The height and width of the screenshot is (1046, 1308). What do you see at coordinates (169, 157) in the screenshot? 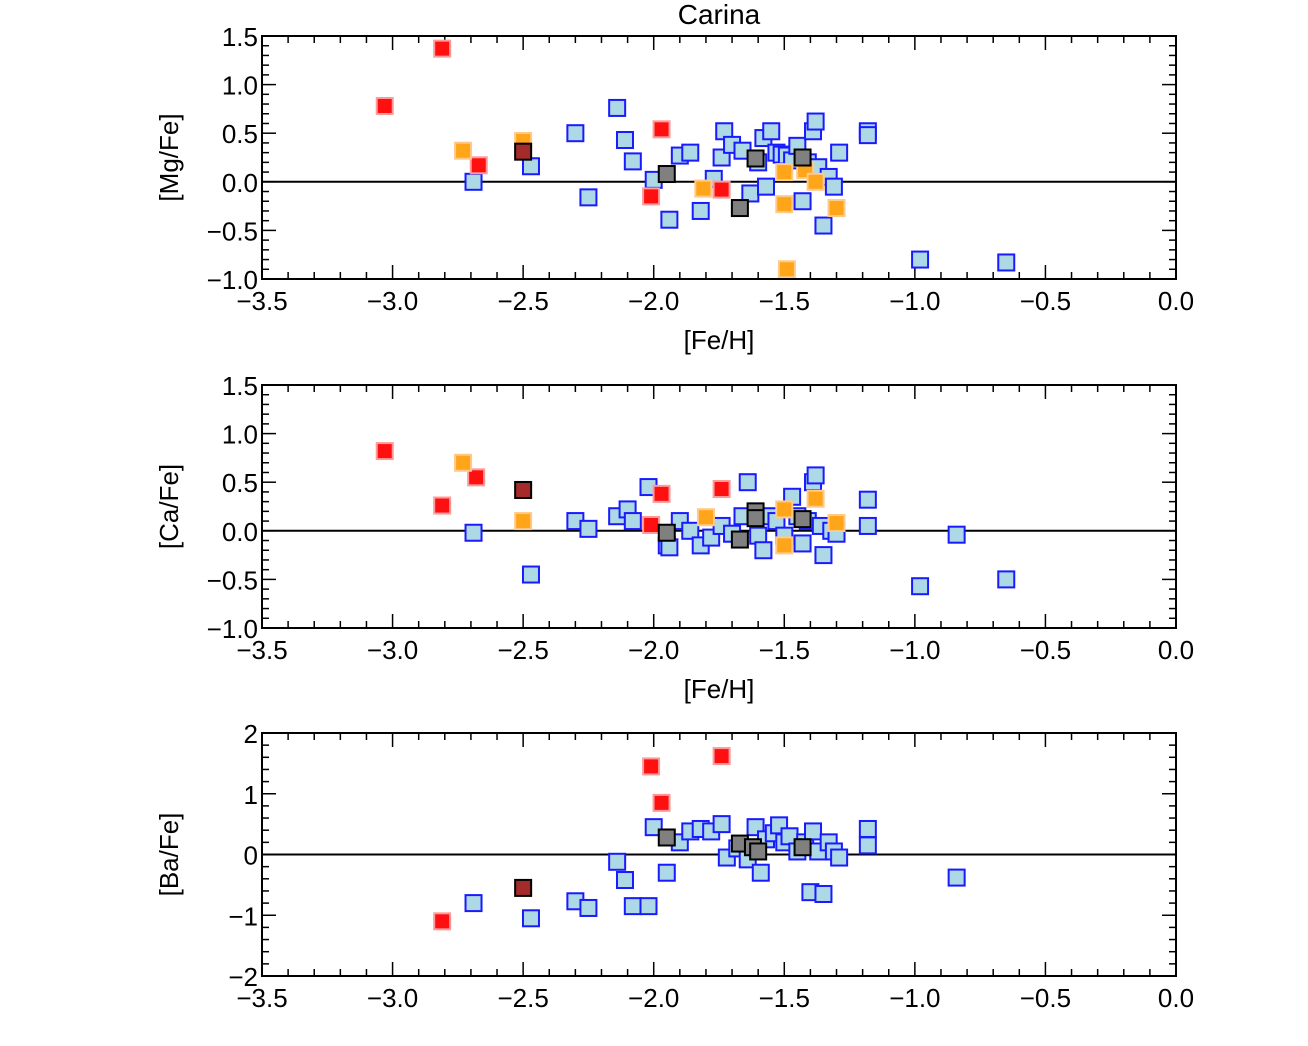
I see `y-axis-label: [Mg/Fe]` at bounding box center [169, 157].